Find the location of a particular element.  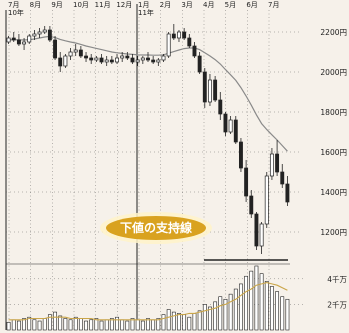

x-tick-label: 6月 is located at coordinates (251, 5).